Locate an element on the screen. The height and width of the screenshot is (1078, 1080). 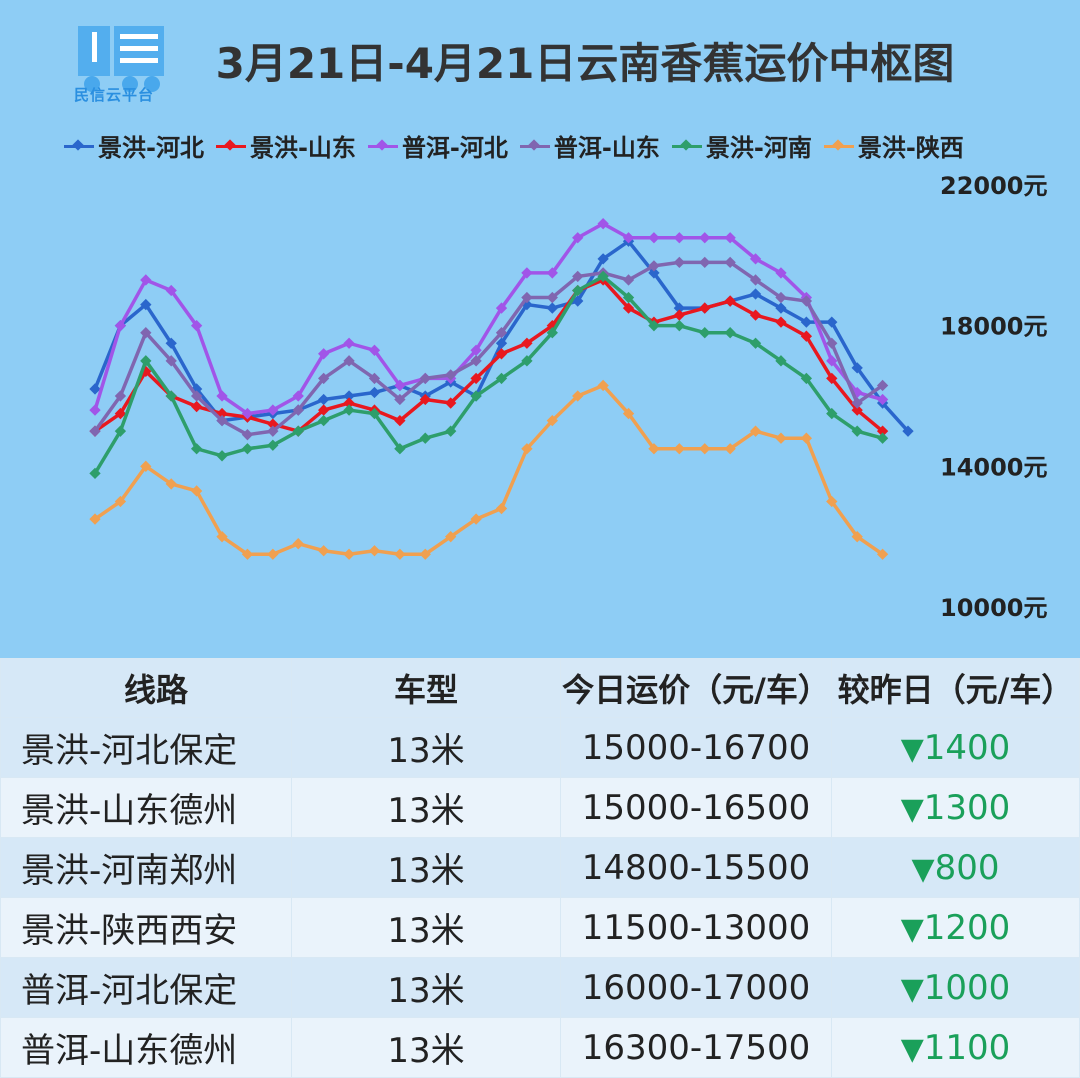
legend-label: 景洪-山东 is located at coordinates (302, 148).